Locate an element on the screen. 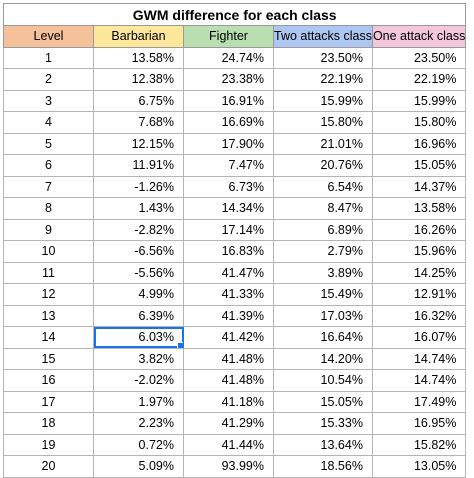 The height and width of the screenshot is (478, 474). cell-level: 14 is located at coordinates (48, 337).